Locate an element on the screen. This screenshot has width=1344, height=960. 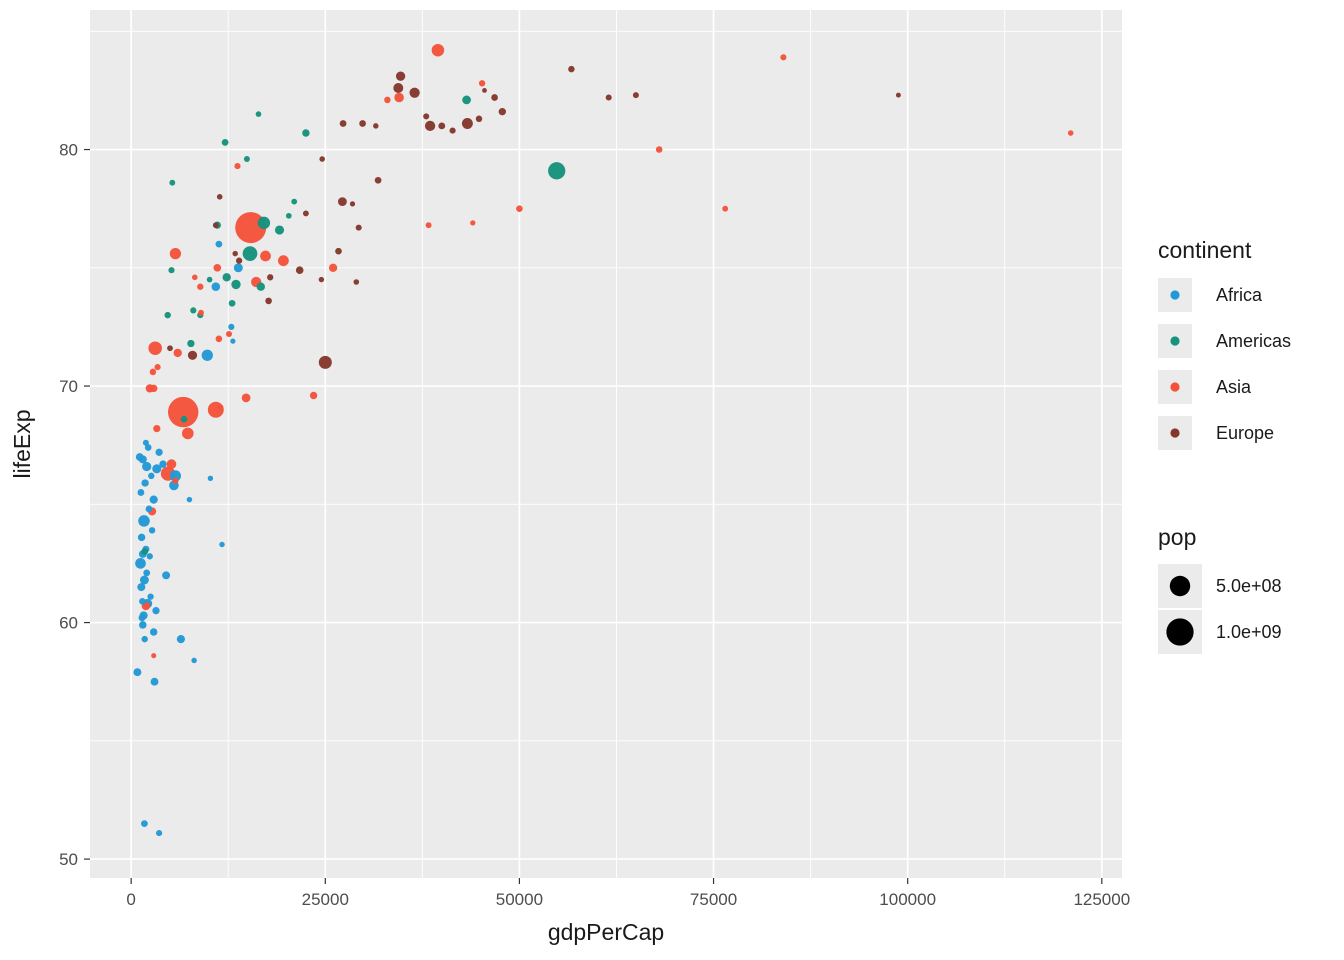
x-axis-title: gdpPerCap is located at coordinates (606, 932).